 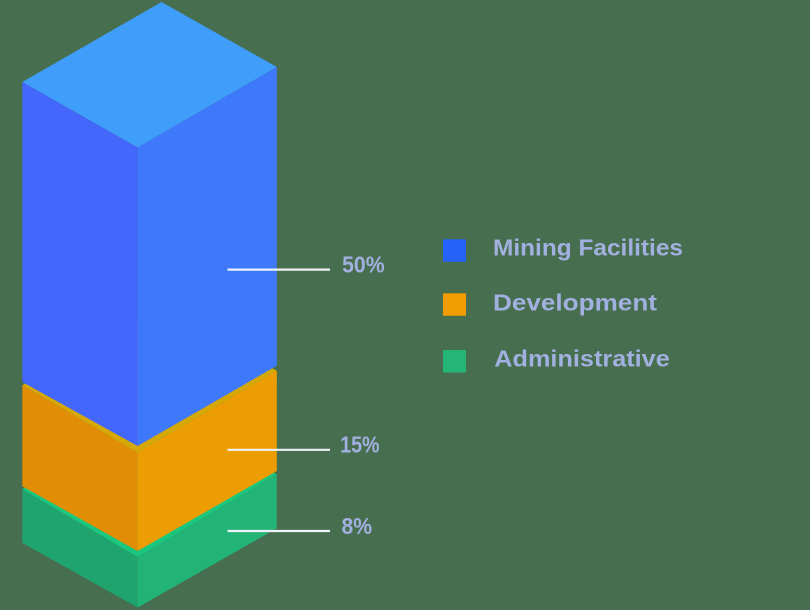 What do you see at coordinates (357, 526) in the screenshot?
I see `svg-text: 8%` at bounding box center [357, 526].